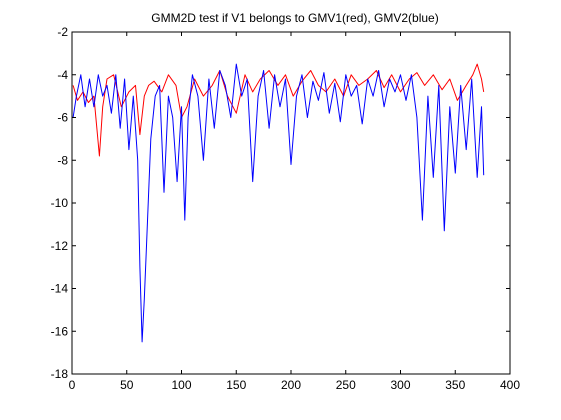  What do you see at coordinates (236, 385) in the screenshot?
I see `x-tick-label: 150` at bounding box center [236, 385].